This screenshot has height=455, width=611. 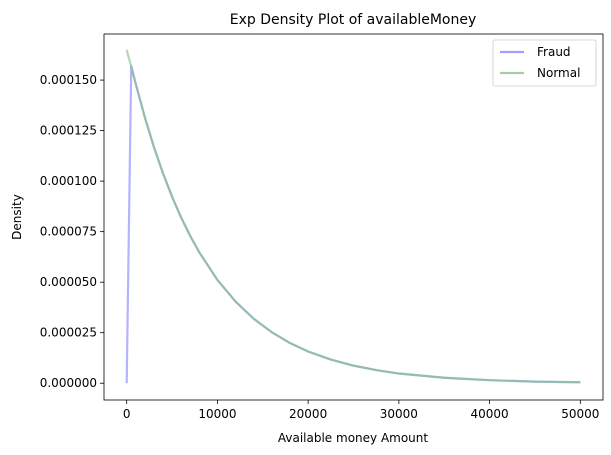 I want to click on x-tick-label: 50000, so click(x=580, y=414).